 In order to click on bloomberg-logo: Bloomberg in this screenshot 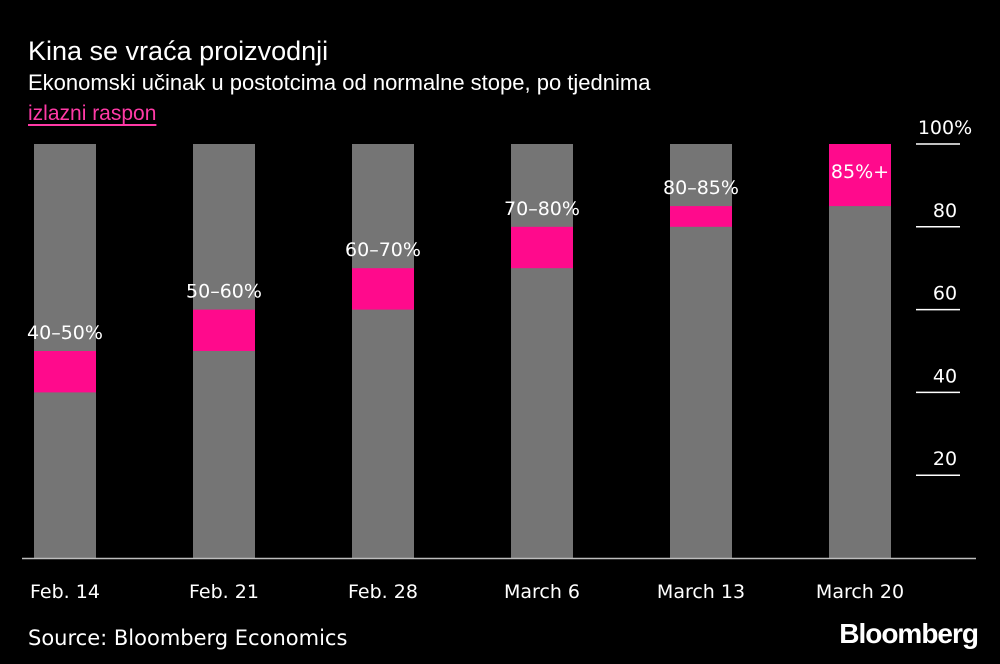, I will do `click(909, 633)`.